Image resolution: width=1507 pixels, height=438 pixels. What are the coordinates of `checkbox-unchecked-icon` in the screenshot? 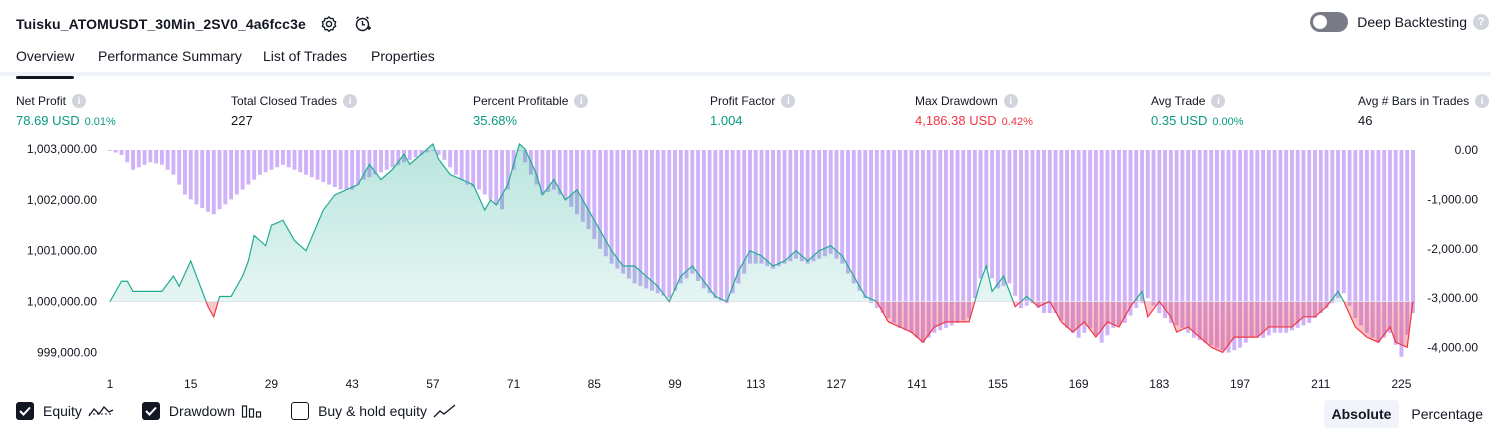 It's located at (300, 411).